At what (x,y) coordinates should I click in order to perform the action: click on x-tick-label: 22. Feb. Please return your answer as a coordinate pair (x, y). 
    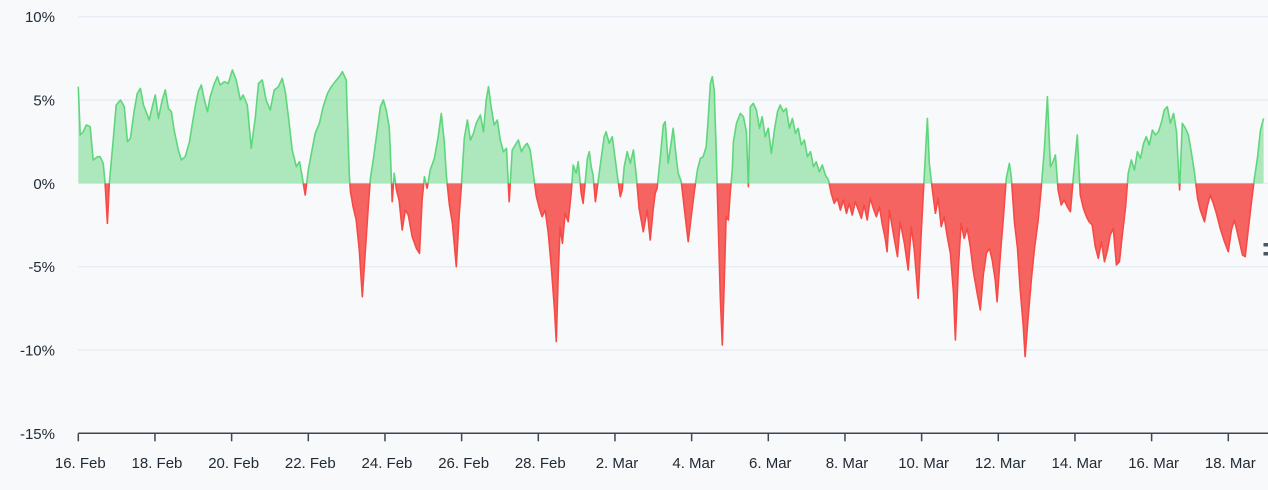
    Looking at the image, I should click on (310, 463).